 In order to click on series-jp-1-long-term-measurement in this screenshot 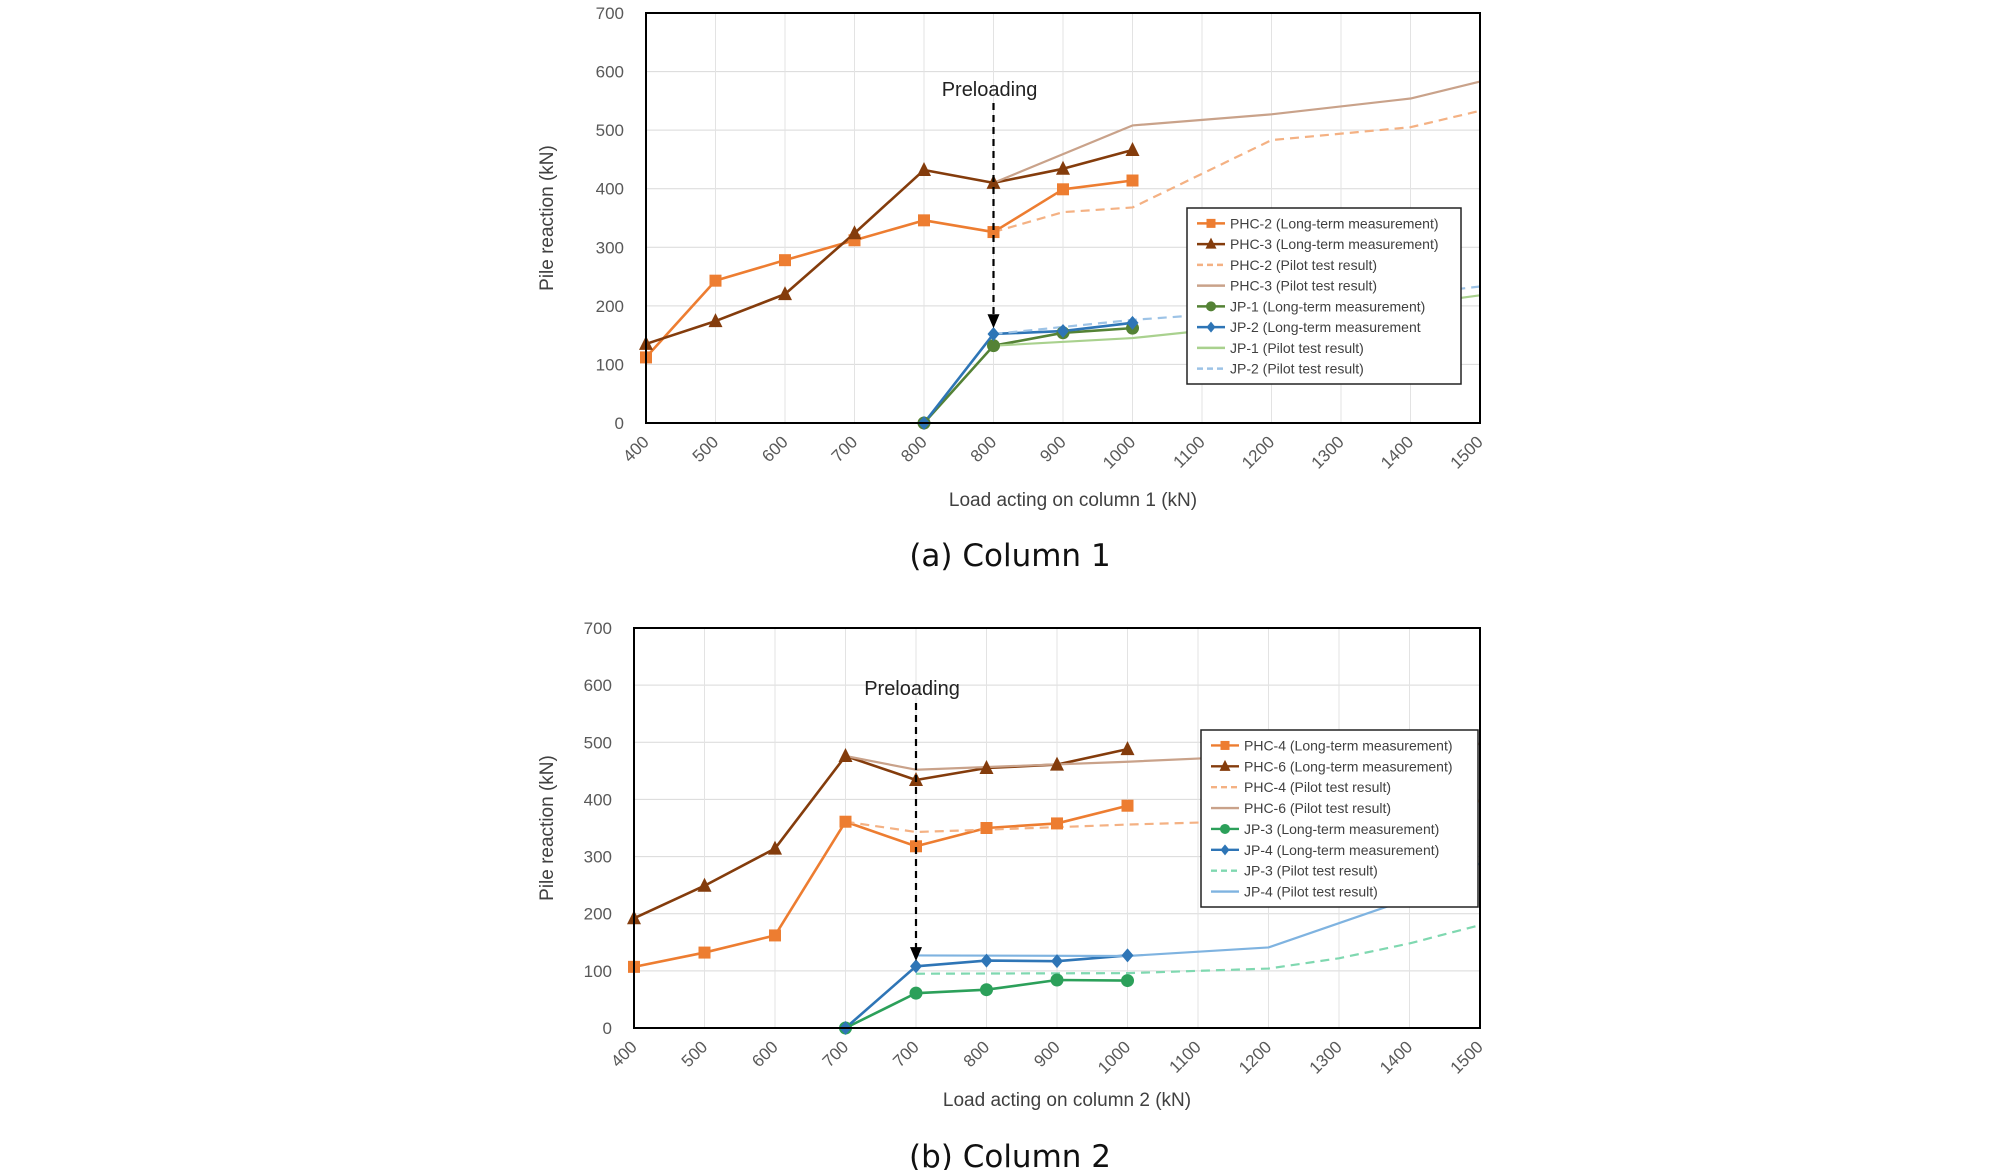, I will do `click(1028, 375)`.